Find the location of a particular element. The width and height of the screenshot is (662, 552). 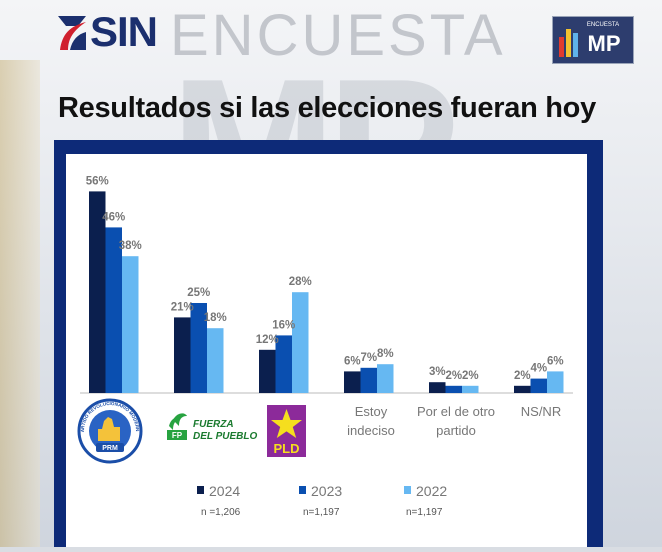

legend-item-2022: 2022 n=1,197 is located at coordinates (425, 500).